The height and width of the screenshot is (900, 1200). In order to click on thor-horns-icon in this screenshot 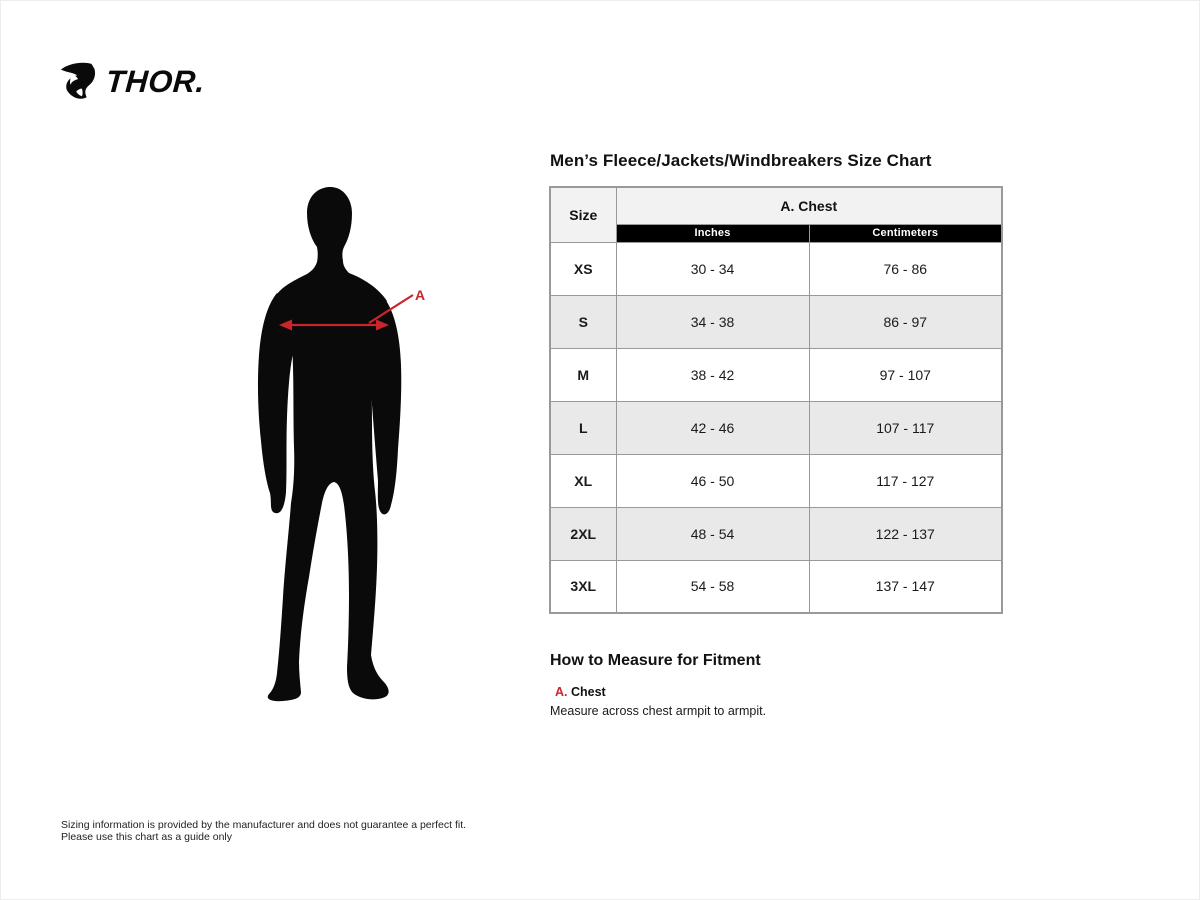, I will do `click(80, 81)`.